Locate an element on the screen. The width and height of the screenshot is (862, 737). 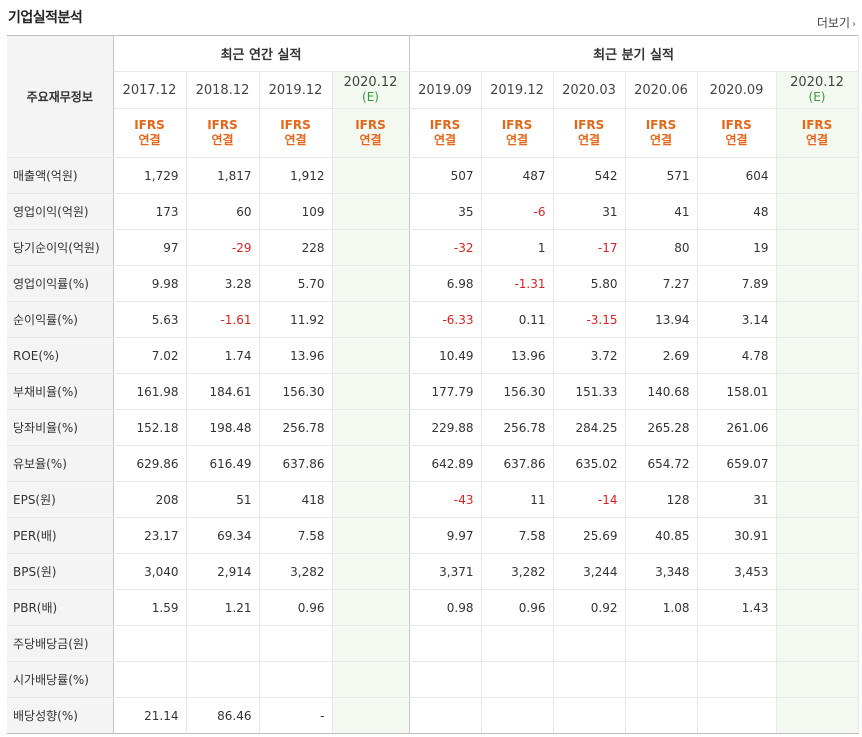
table-row: PBR(배) 1.59 1.21 0.96 0.98 0.96 0.92 1.08 1.43 is located at coordinates (433, 607).